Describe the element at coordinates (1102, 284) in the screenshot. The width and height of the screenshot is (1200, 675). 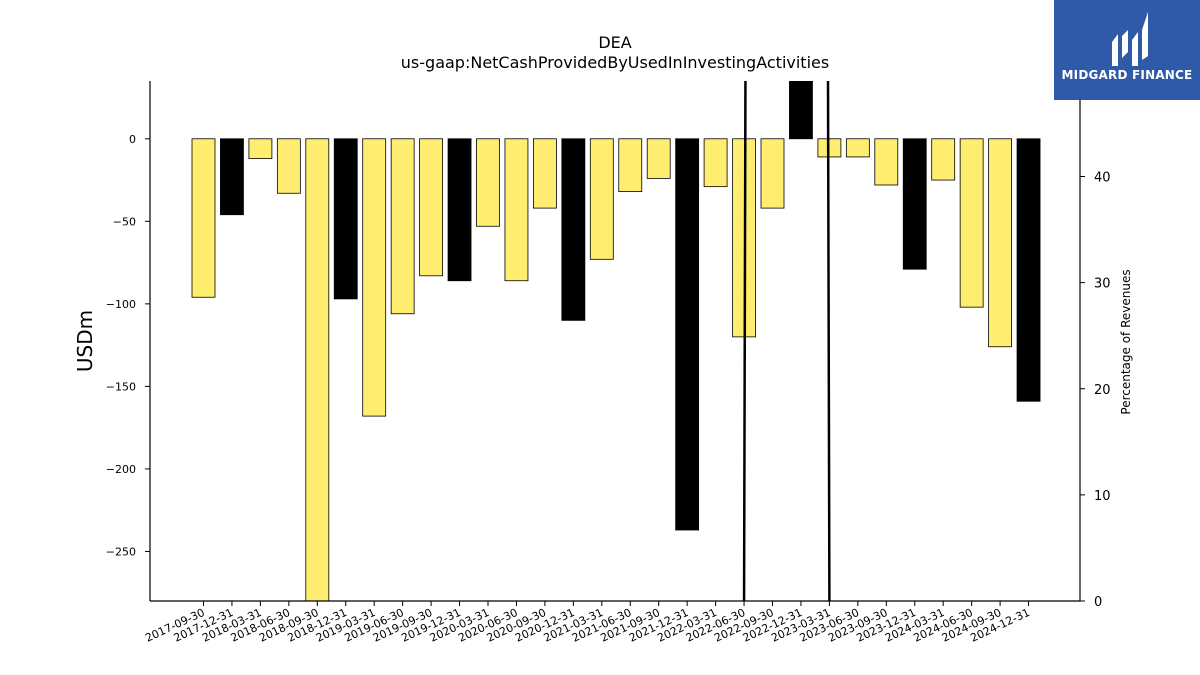
I see `y-right-tick-label: 30` at that location.